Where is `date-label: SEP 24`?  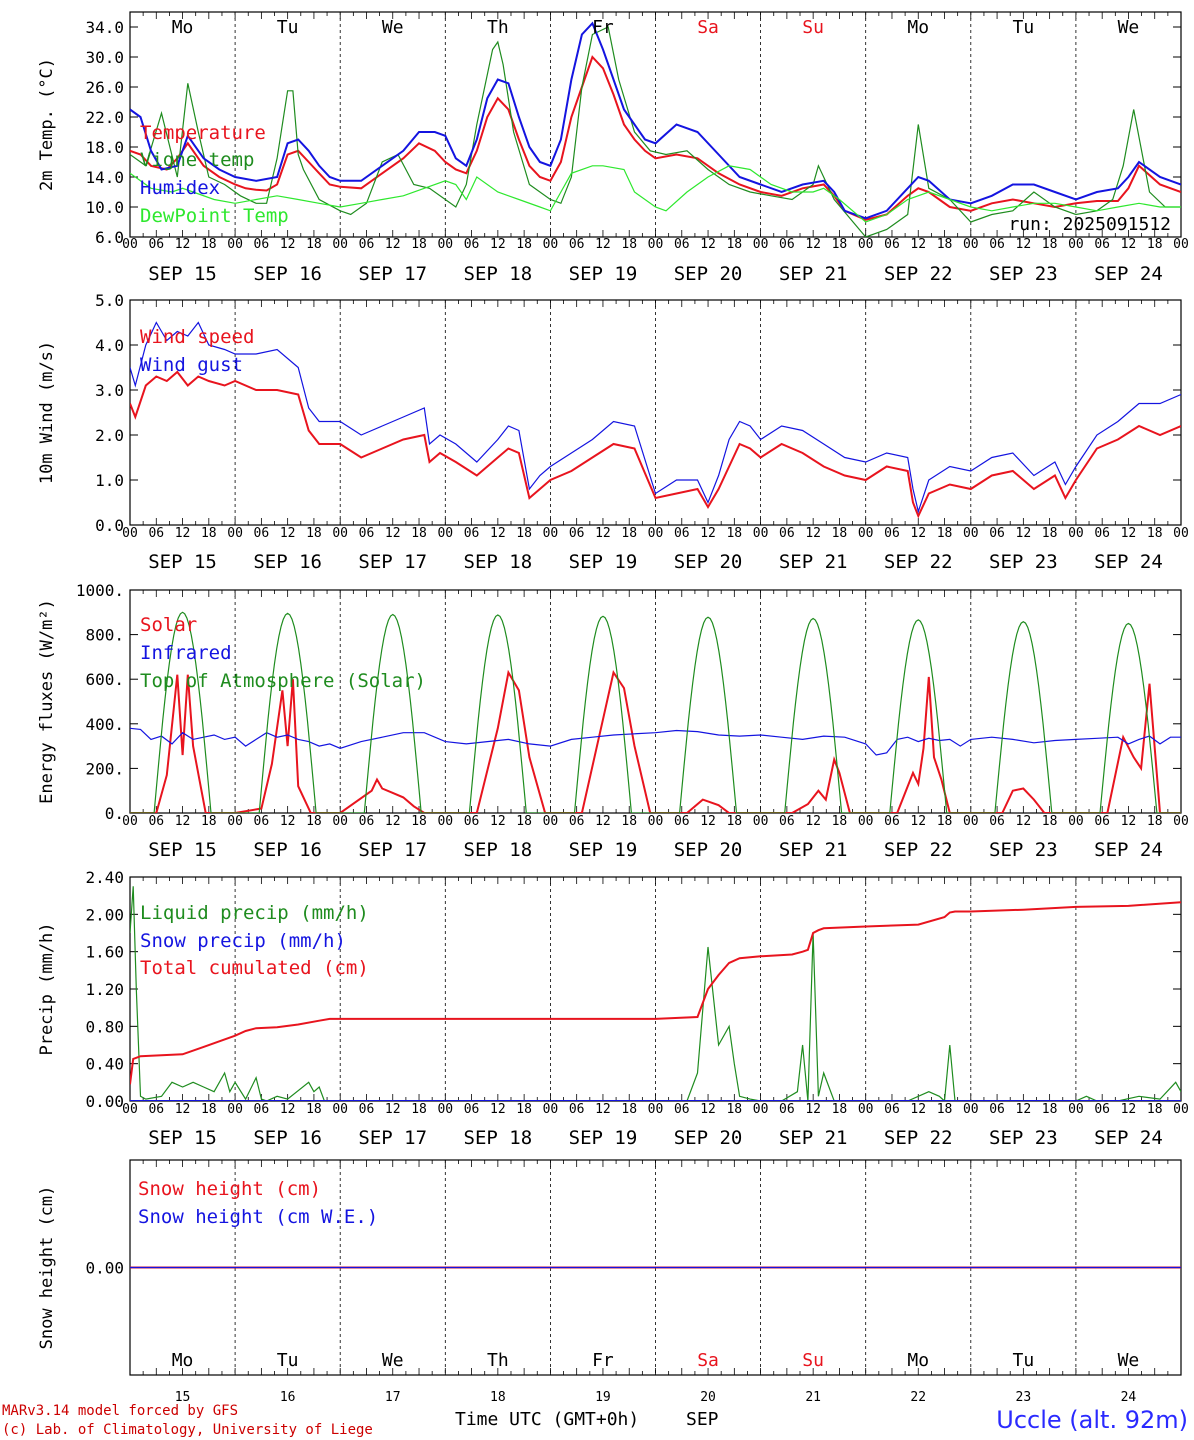 date-label: SEP 24 is located at coordinates (1128, 274).